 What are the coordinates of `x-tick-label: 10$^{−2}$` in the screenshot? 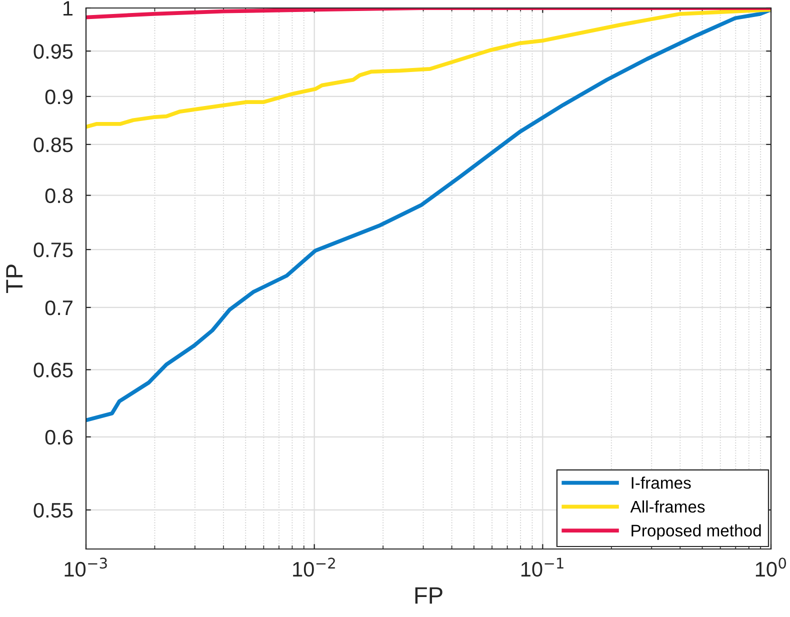 It's located at (314, 567).